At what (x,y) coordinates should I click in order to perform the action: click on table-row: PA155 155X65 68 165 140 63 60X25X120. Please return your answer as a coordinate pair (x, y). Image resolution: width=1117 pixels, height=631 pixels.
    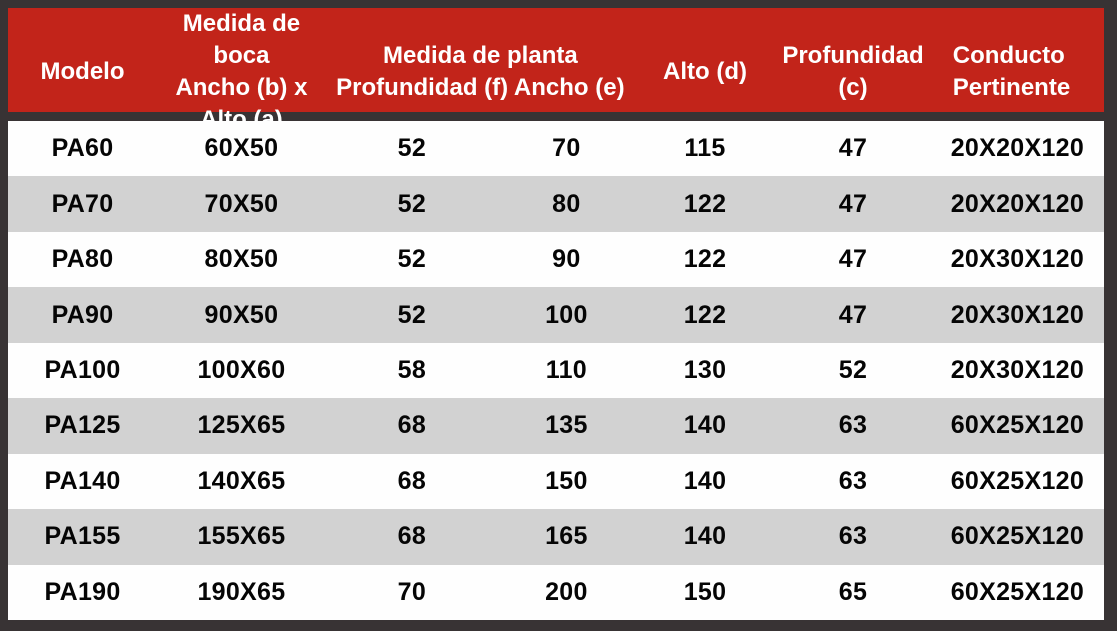
    Looking at the image, I should click on (556, 537).